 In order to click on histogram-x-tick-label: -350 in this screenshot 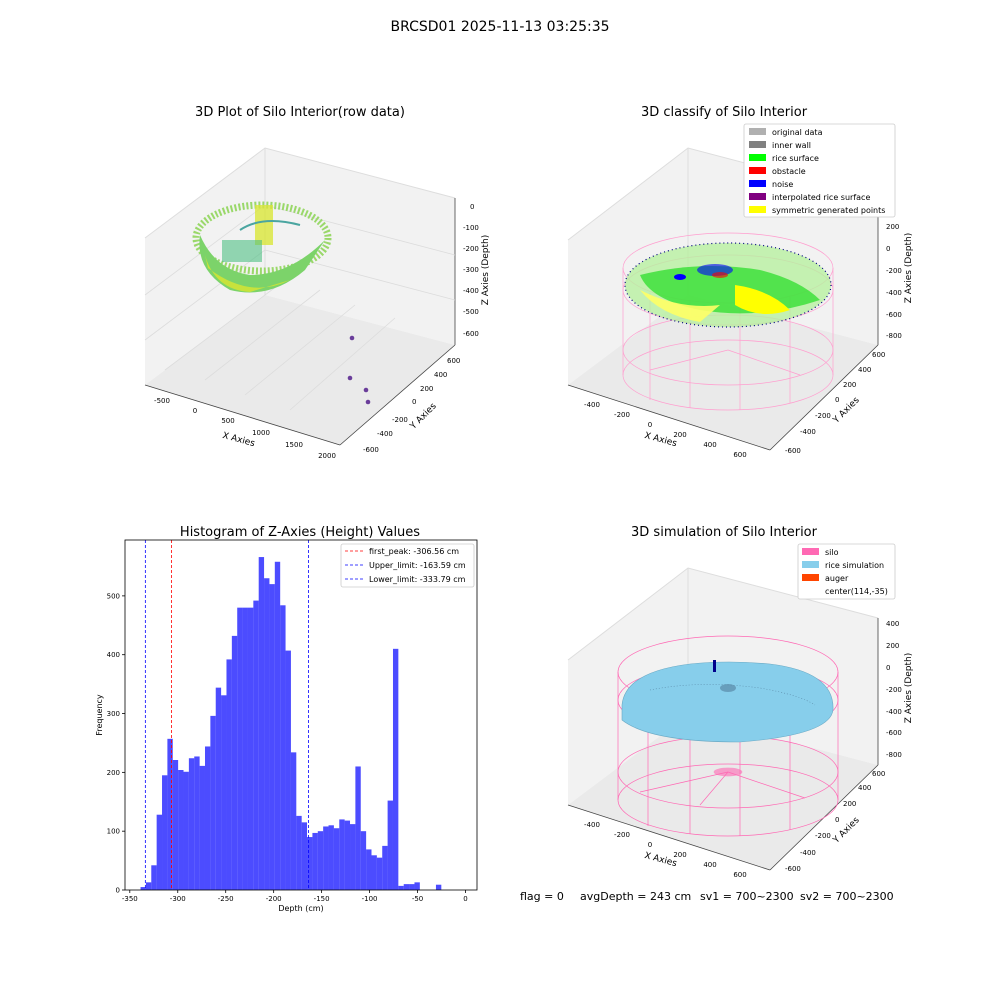, I will do `click(130, 899)`.